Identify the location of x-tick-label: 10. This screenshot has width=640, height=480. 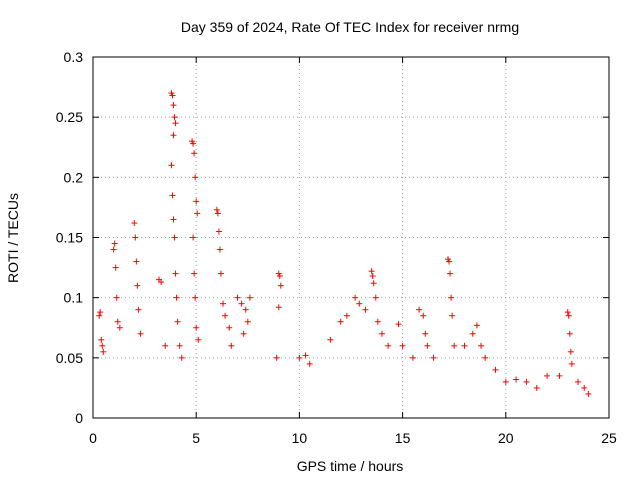
(300, 438).